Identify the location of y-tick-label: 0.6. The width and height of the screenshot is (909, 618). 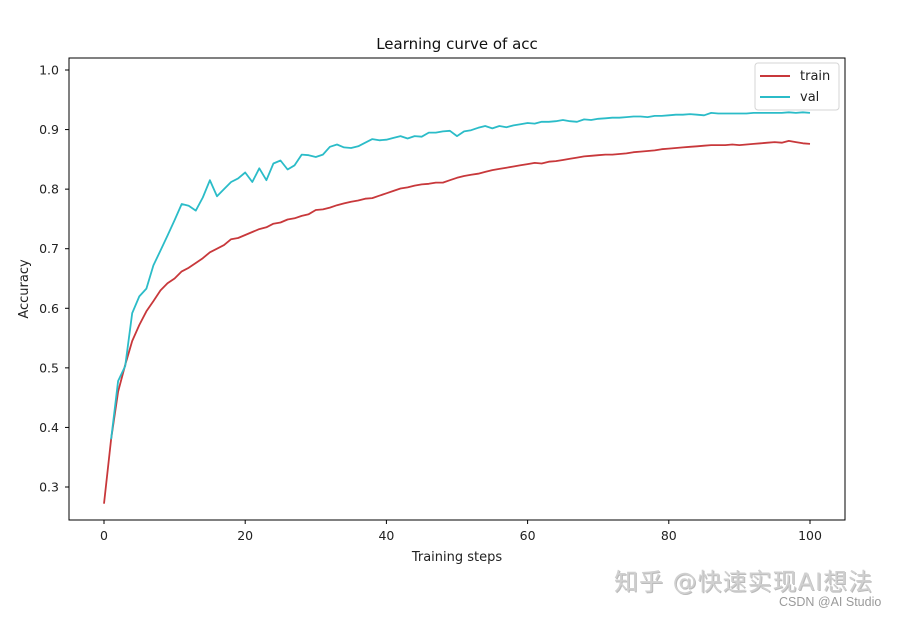
(49, 308).